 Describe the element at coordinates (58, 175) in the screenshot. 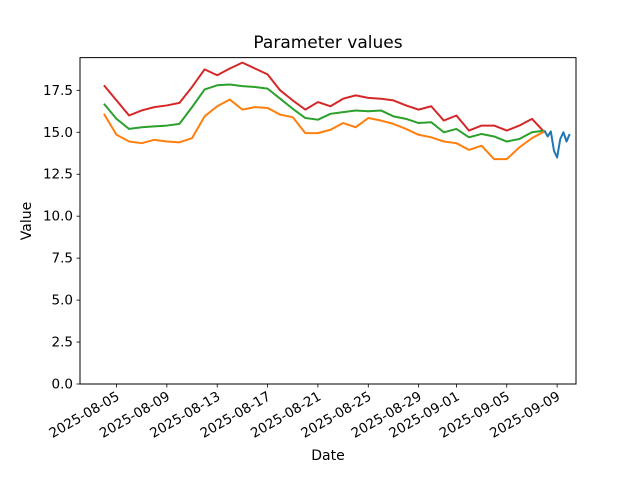

I see `y-tick-label: 12.5` at that location.